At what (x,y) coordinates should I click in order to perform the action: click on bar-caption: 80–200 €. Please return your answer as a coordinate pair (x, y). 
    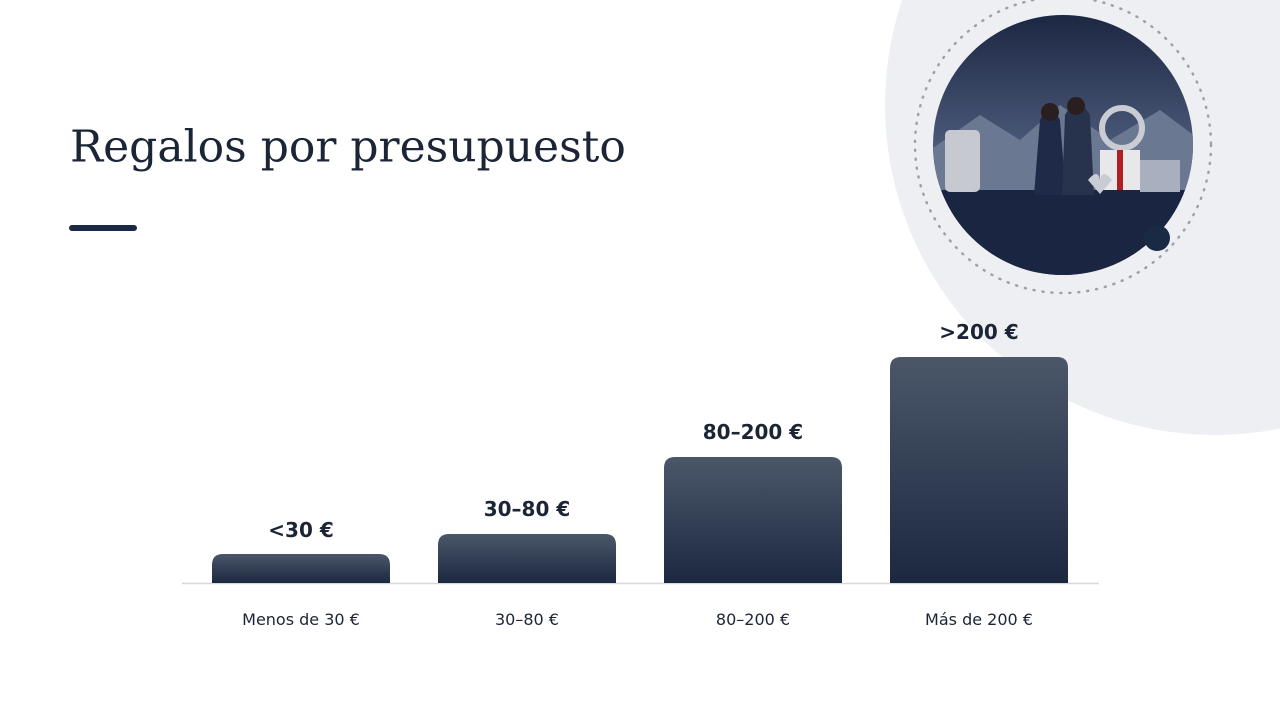
    Looking at the image, I should click on (753, 619).